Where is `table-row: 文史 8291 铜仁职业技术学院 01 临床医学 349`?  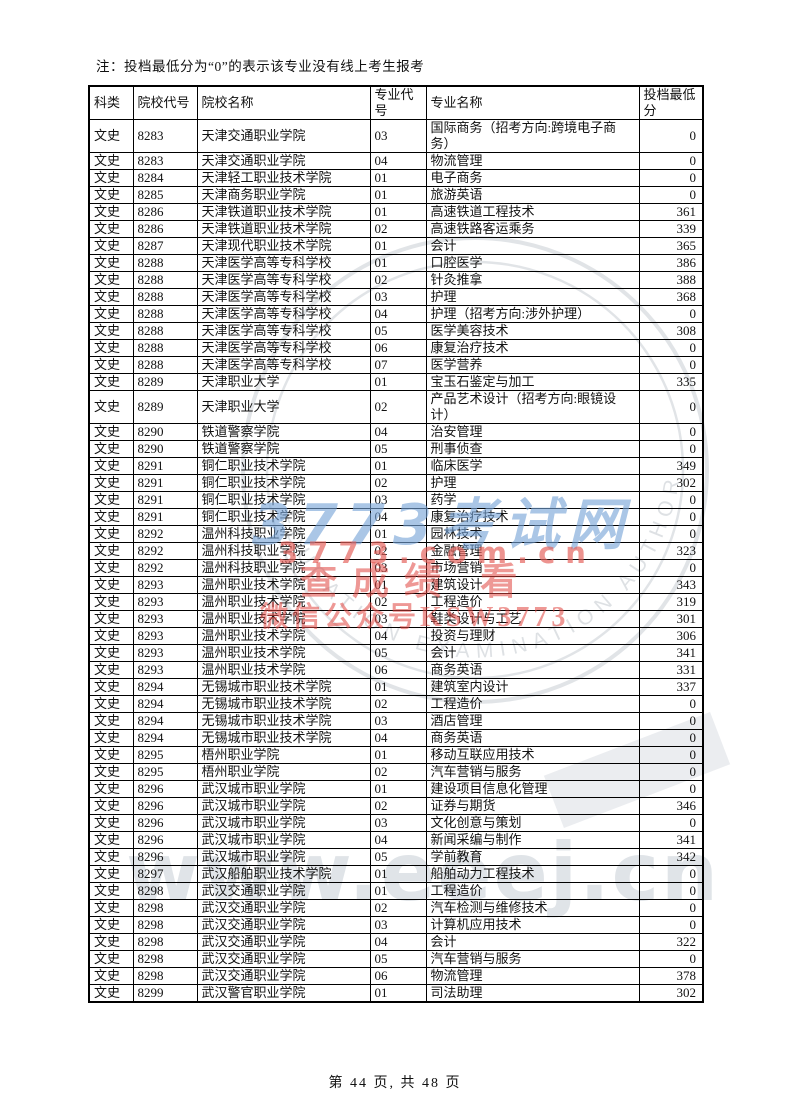
table-row: 文史 8291 铜仁职业技术学院 01 临床医学 349 is located at coordinates (396, 466).